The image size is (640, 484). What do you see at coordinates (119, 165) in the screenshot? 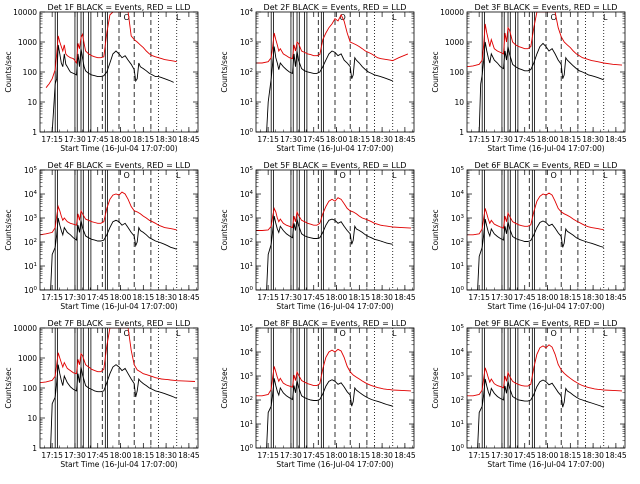
I see `panel-title: Det 4F BLACK = Events, RED = LLD` at bounding box center [119, 165].